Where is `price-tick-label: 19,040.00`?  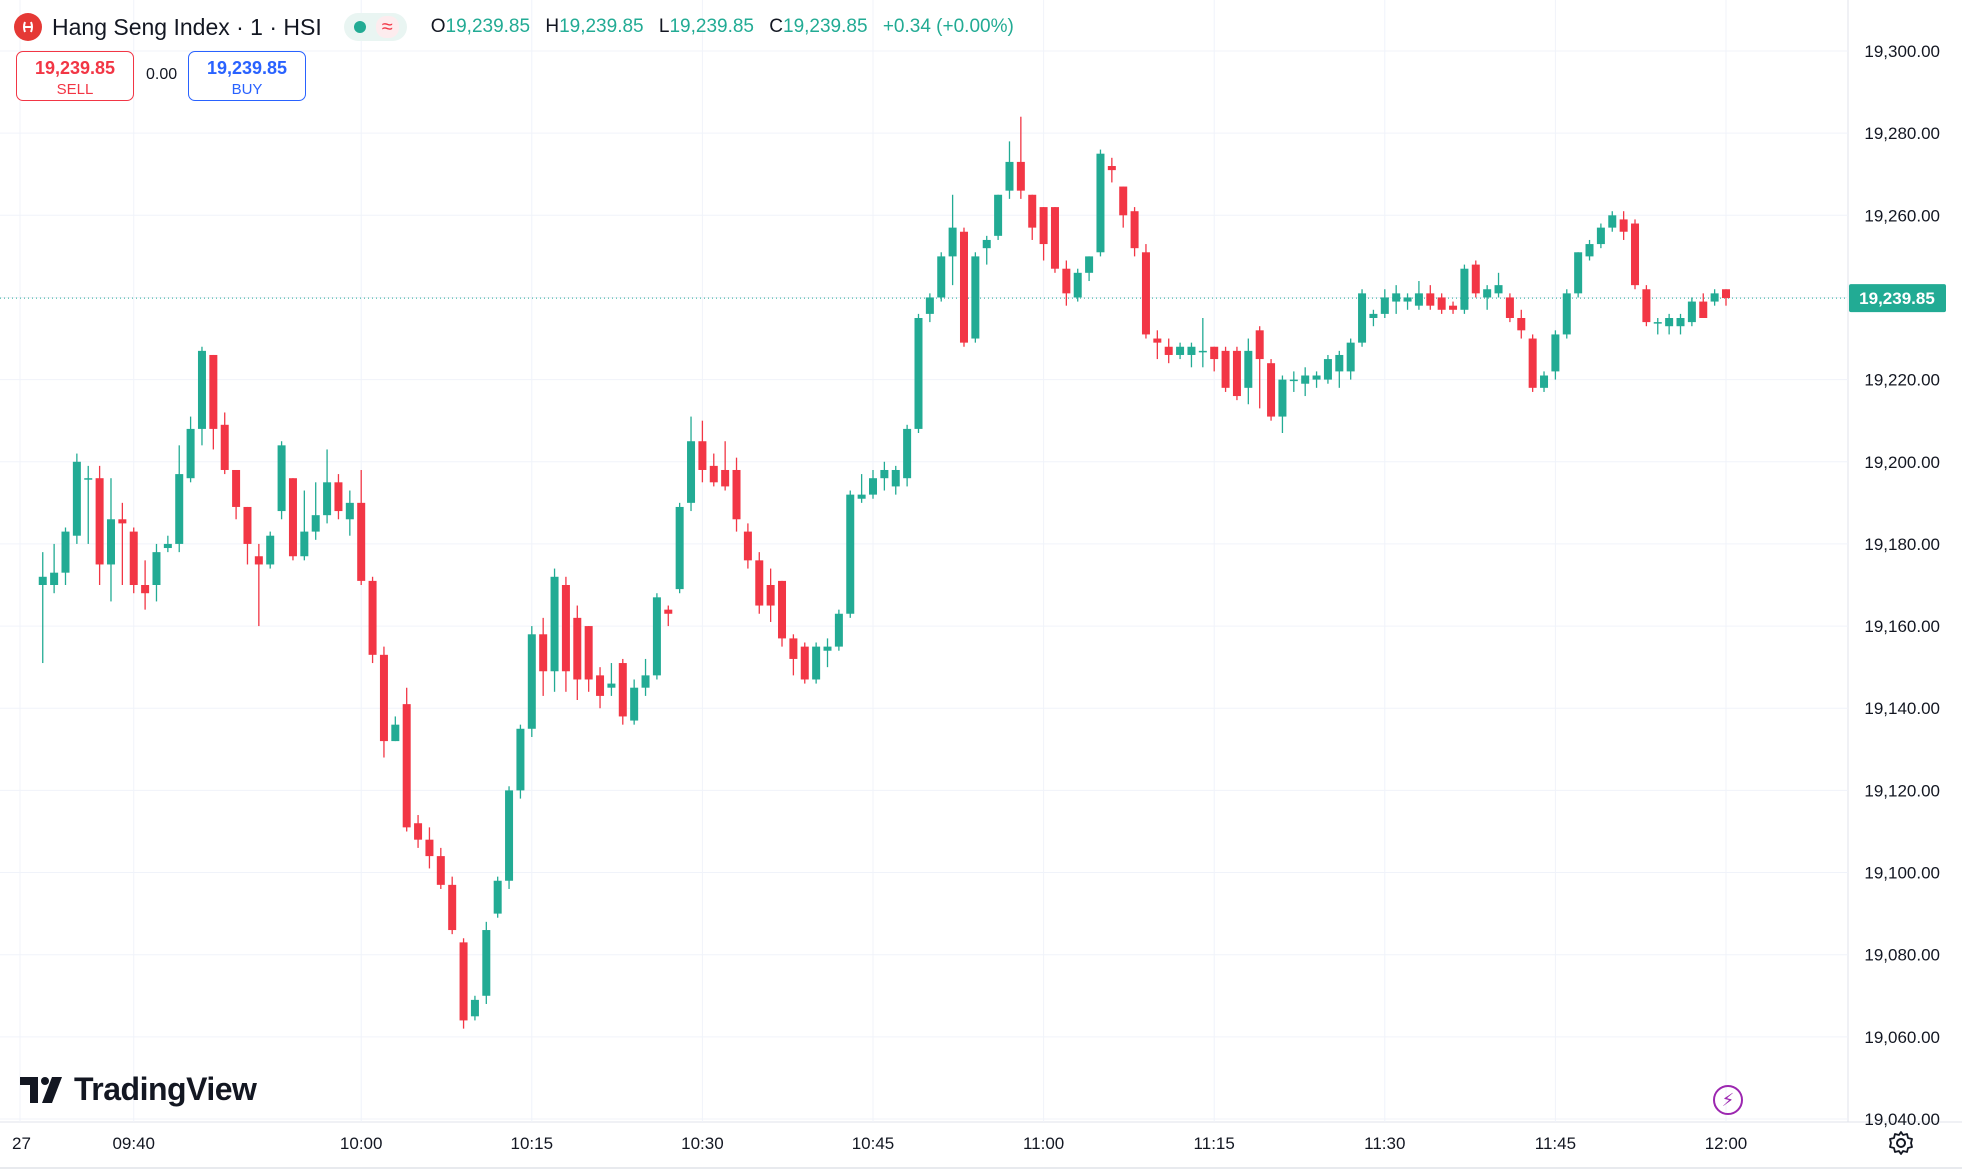
price-tick-label: 19,040.00 is located at coordinates (1902, 1119).